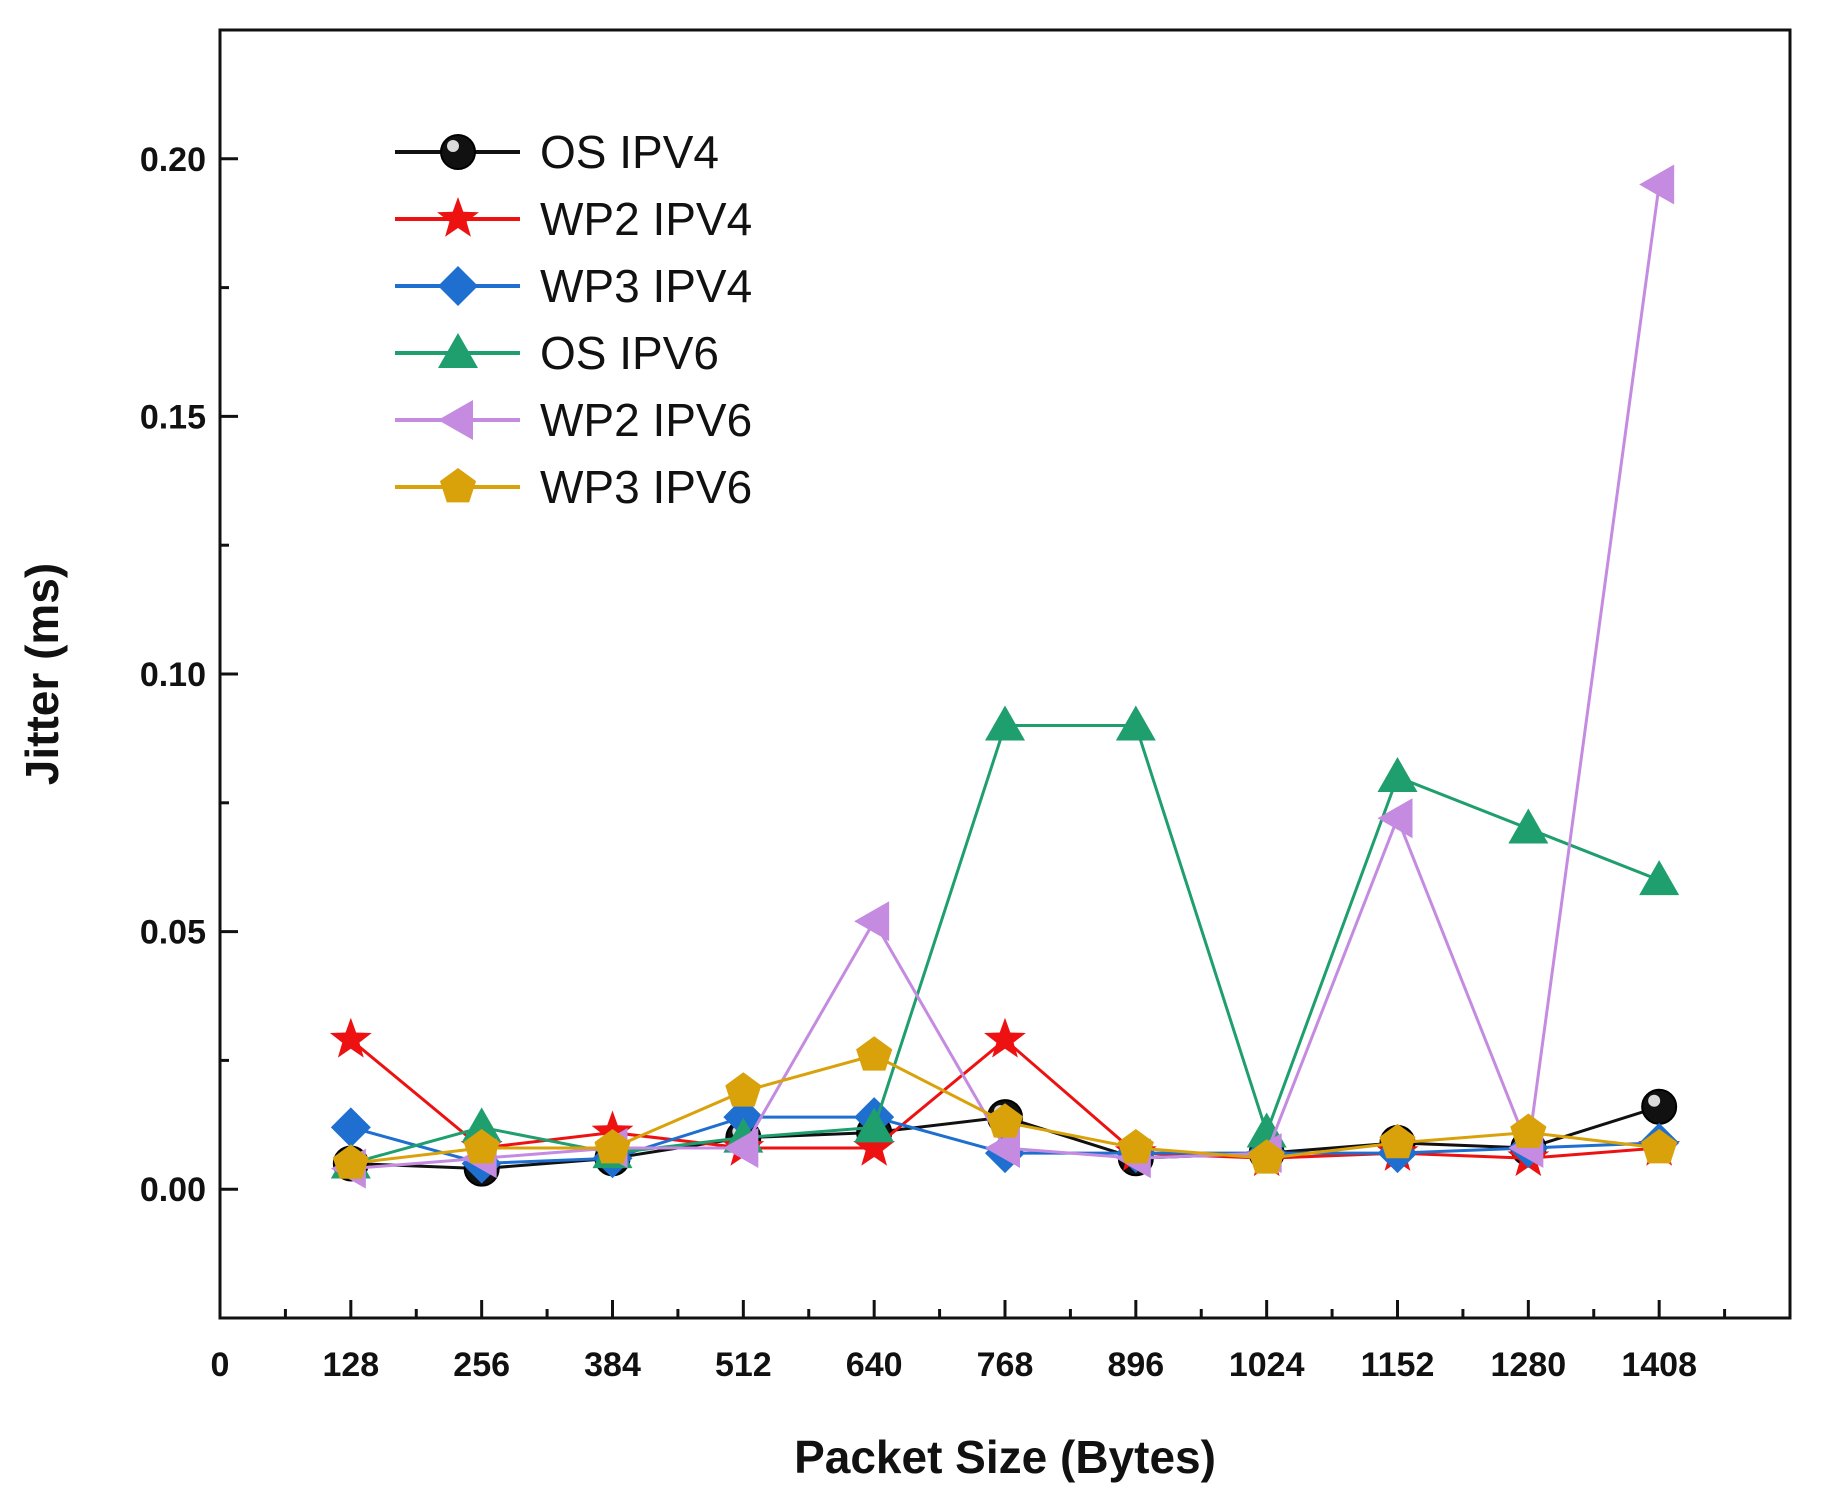  Describe the element at coordinates (173, 1190) in the screenshot. I see `y-tick-label: 0.00` at that location.